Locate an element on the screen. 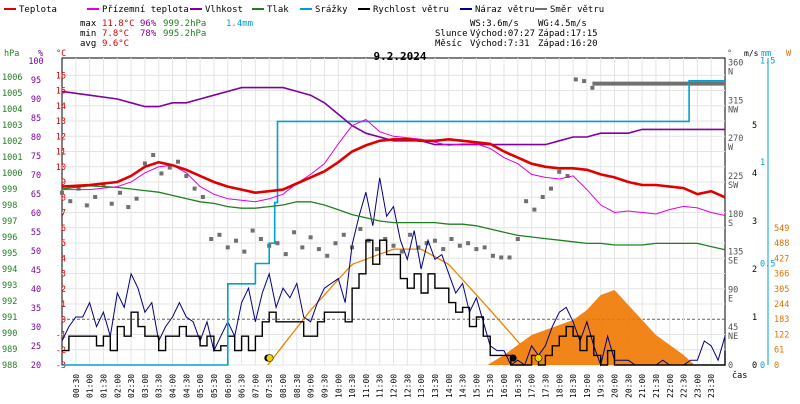 The image size is (800, 404). pressure-tick-label: 988 is located at coordinates (9, 366).